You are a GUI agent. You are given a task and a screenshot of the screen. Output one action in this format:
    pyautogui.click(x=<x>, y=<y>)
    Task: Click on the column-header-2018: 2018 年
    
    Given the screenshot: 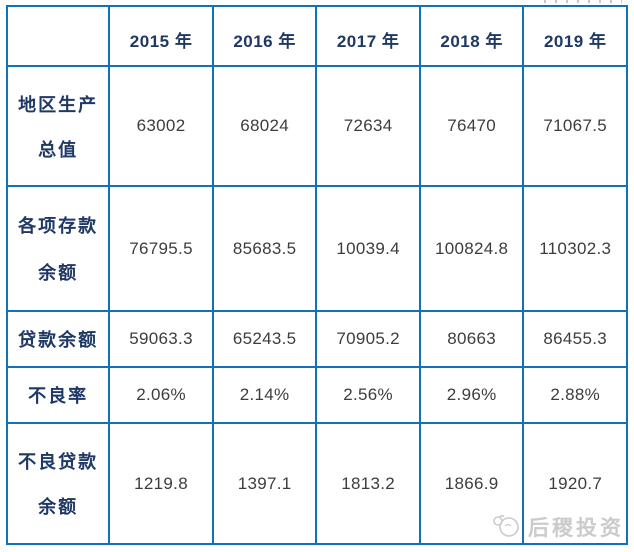 What is the action you would take?
    pyautogui.click(x=471, y=36)
    